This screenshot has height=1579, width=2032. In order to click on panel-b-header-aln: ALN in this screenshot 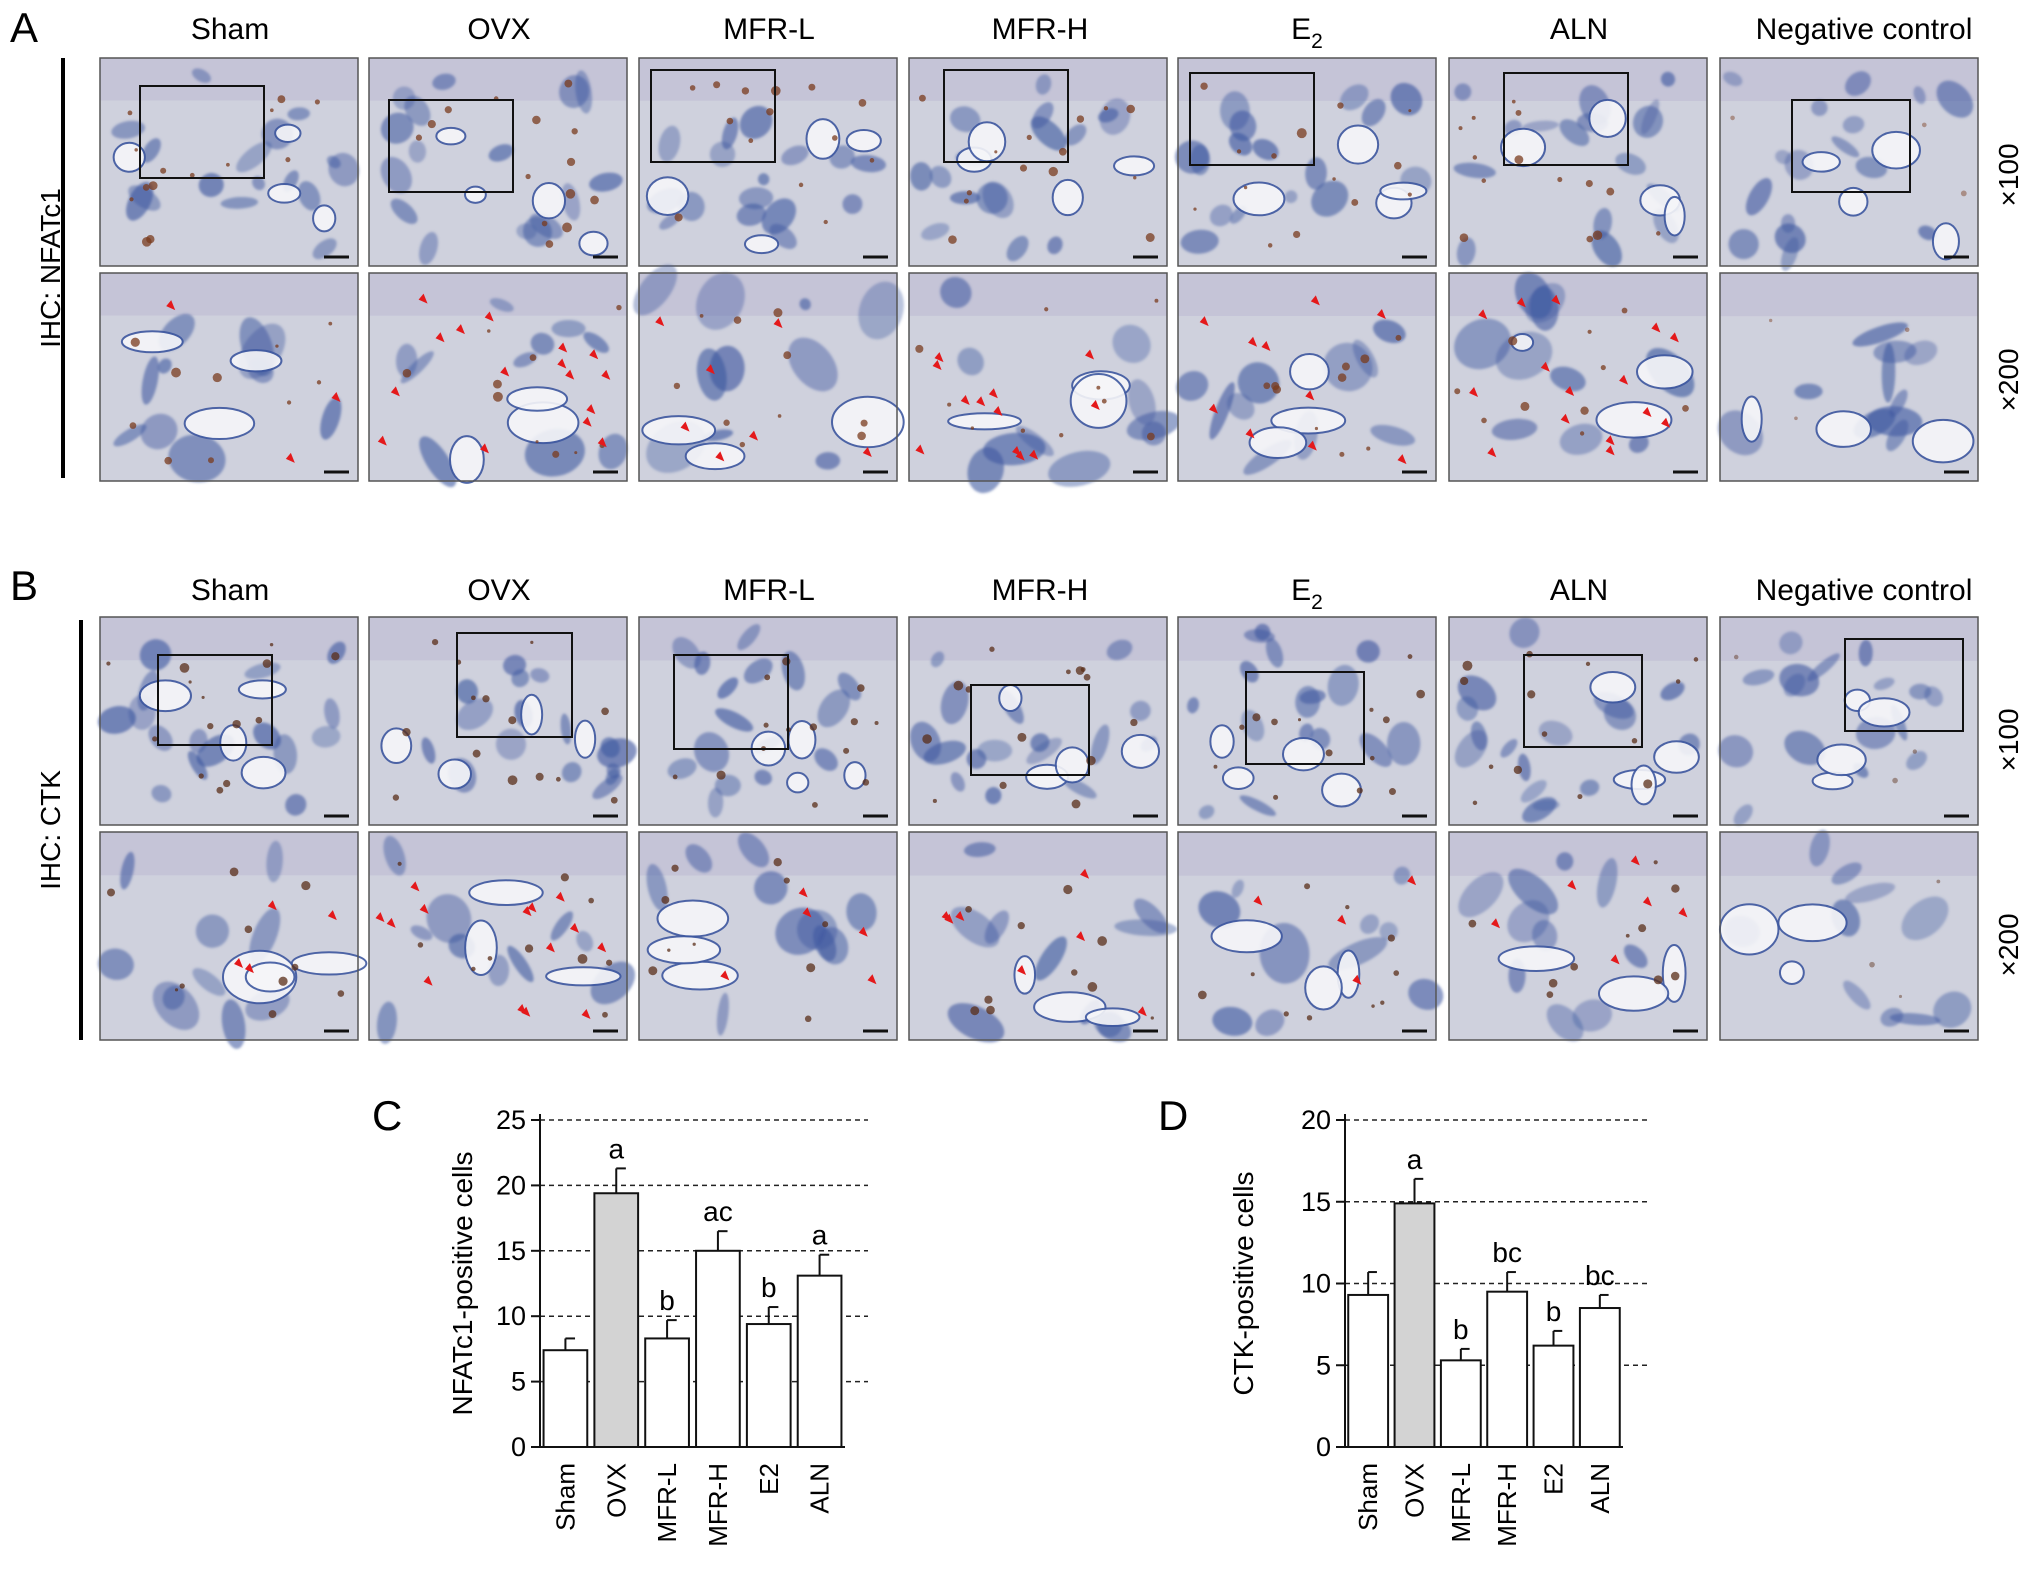, I will do `click(1579, 590)`.